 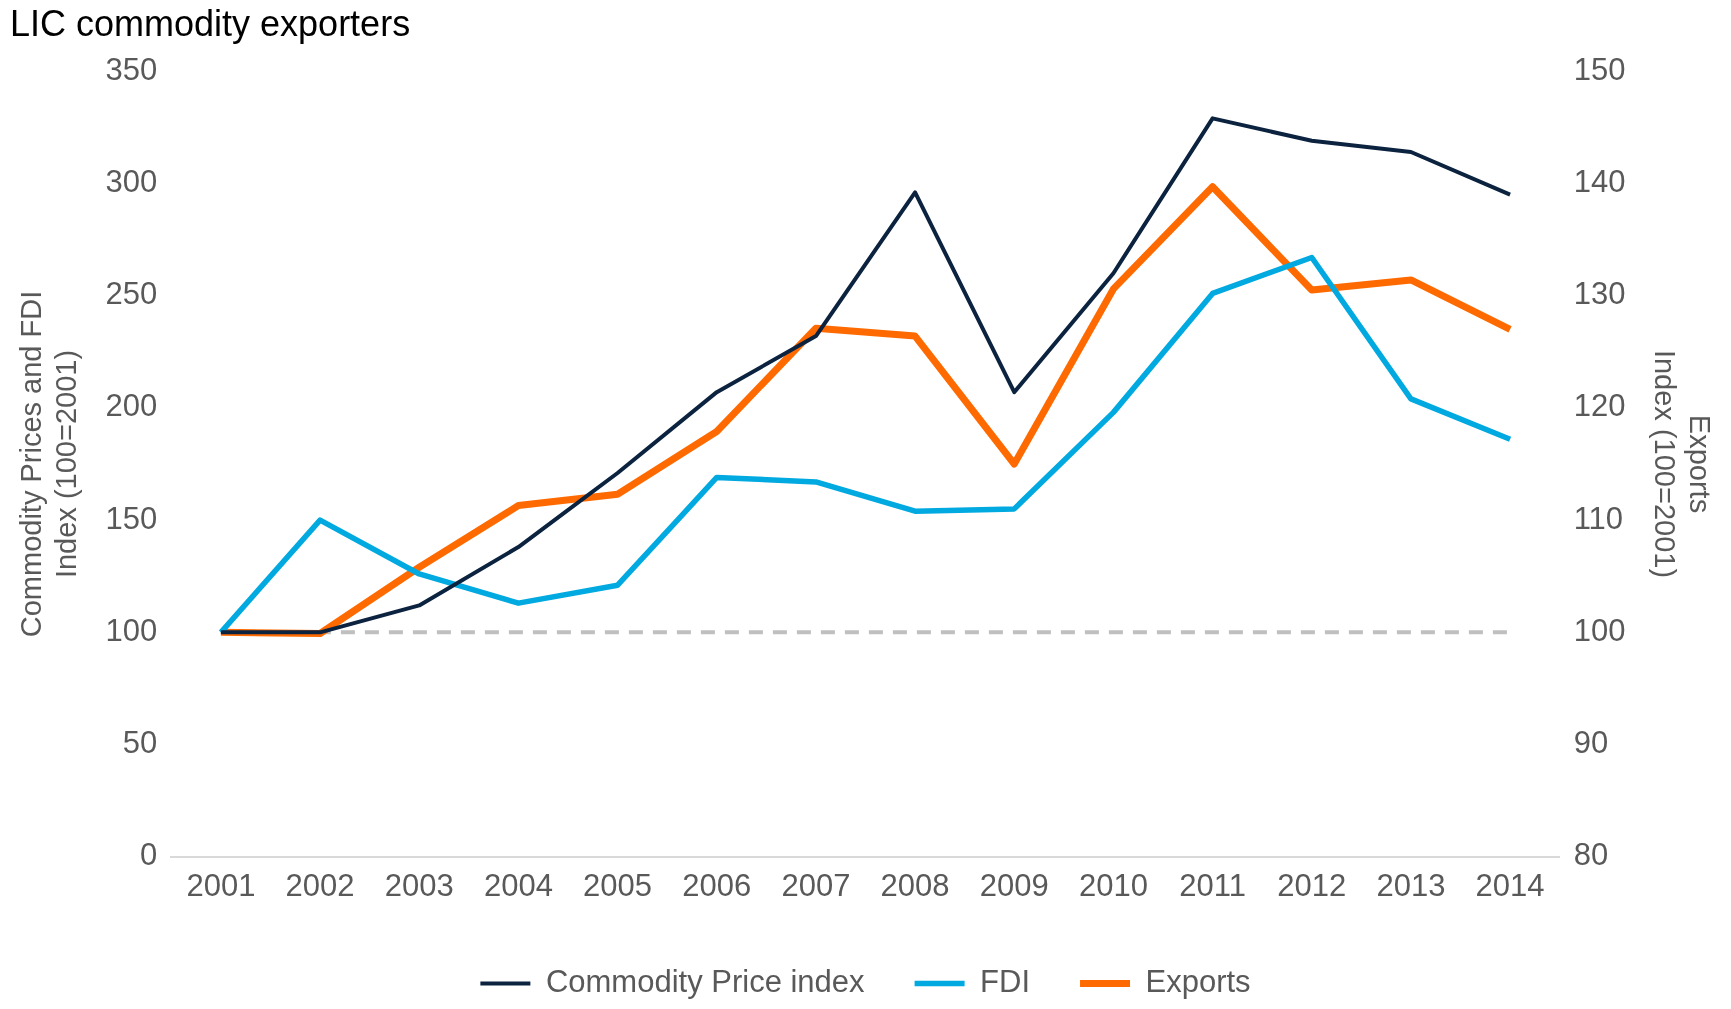 What do you see at coordinates (705, 982) in the screenshot?
I see `legend-label: Commodity Price index` at bounding box center [705, 982].